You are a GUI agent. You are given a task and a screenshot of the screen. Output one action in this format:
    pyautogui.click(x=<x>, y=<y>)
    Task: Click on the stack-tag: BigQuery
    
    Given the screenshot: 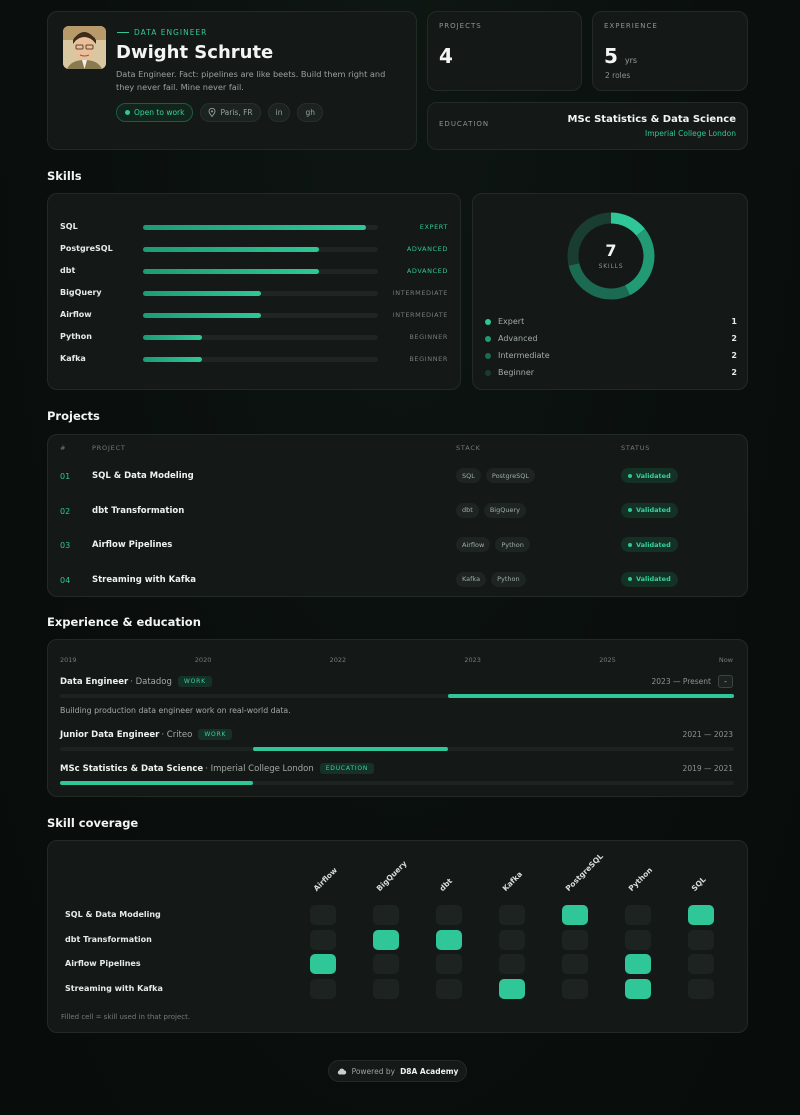 What is the action you would take?
    pyautogui.click(x=504, y=510)
    